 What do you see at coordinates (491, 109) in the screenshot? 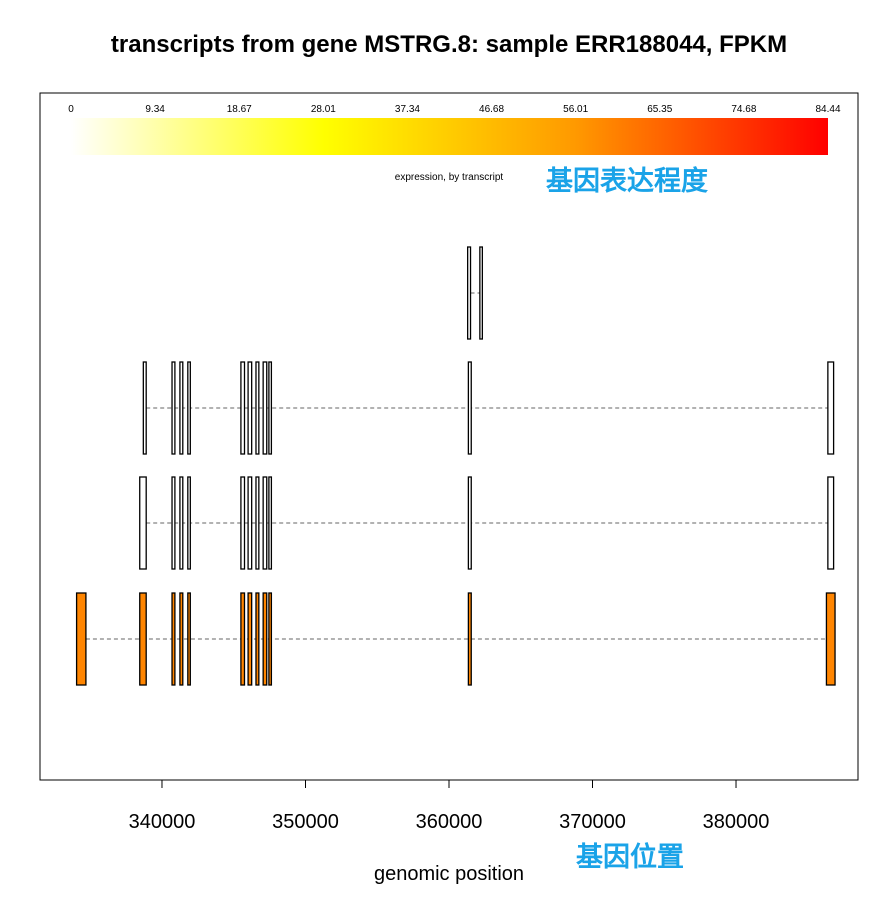
I see `color-scale-tick-label: 46.68` at bounding box center [491, 109].